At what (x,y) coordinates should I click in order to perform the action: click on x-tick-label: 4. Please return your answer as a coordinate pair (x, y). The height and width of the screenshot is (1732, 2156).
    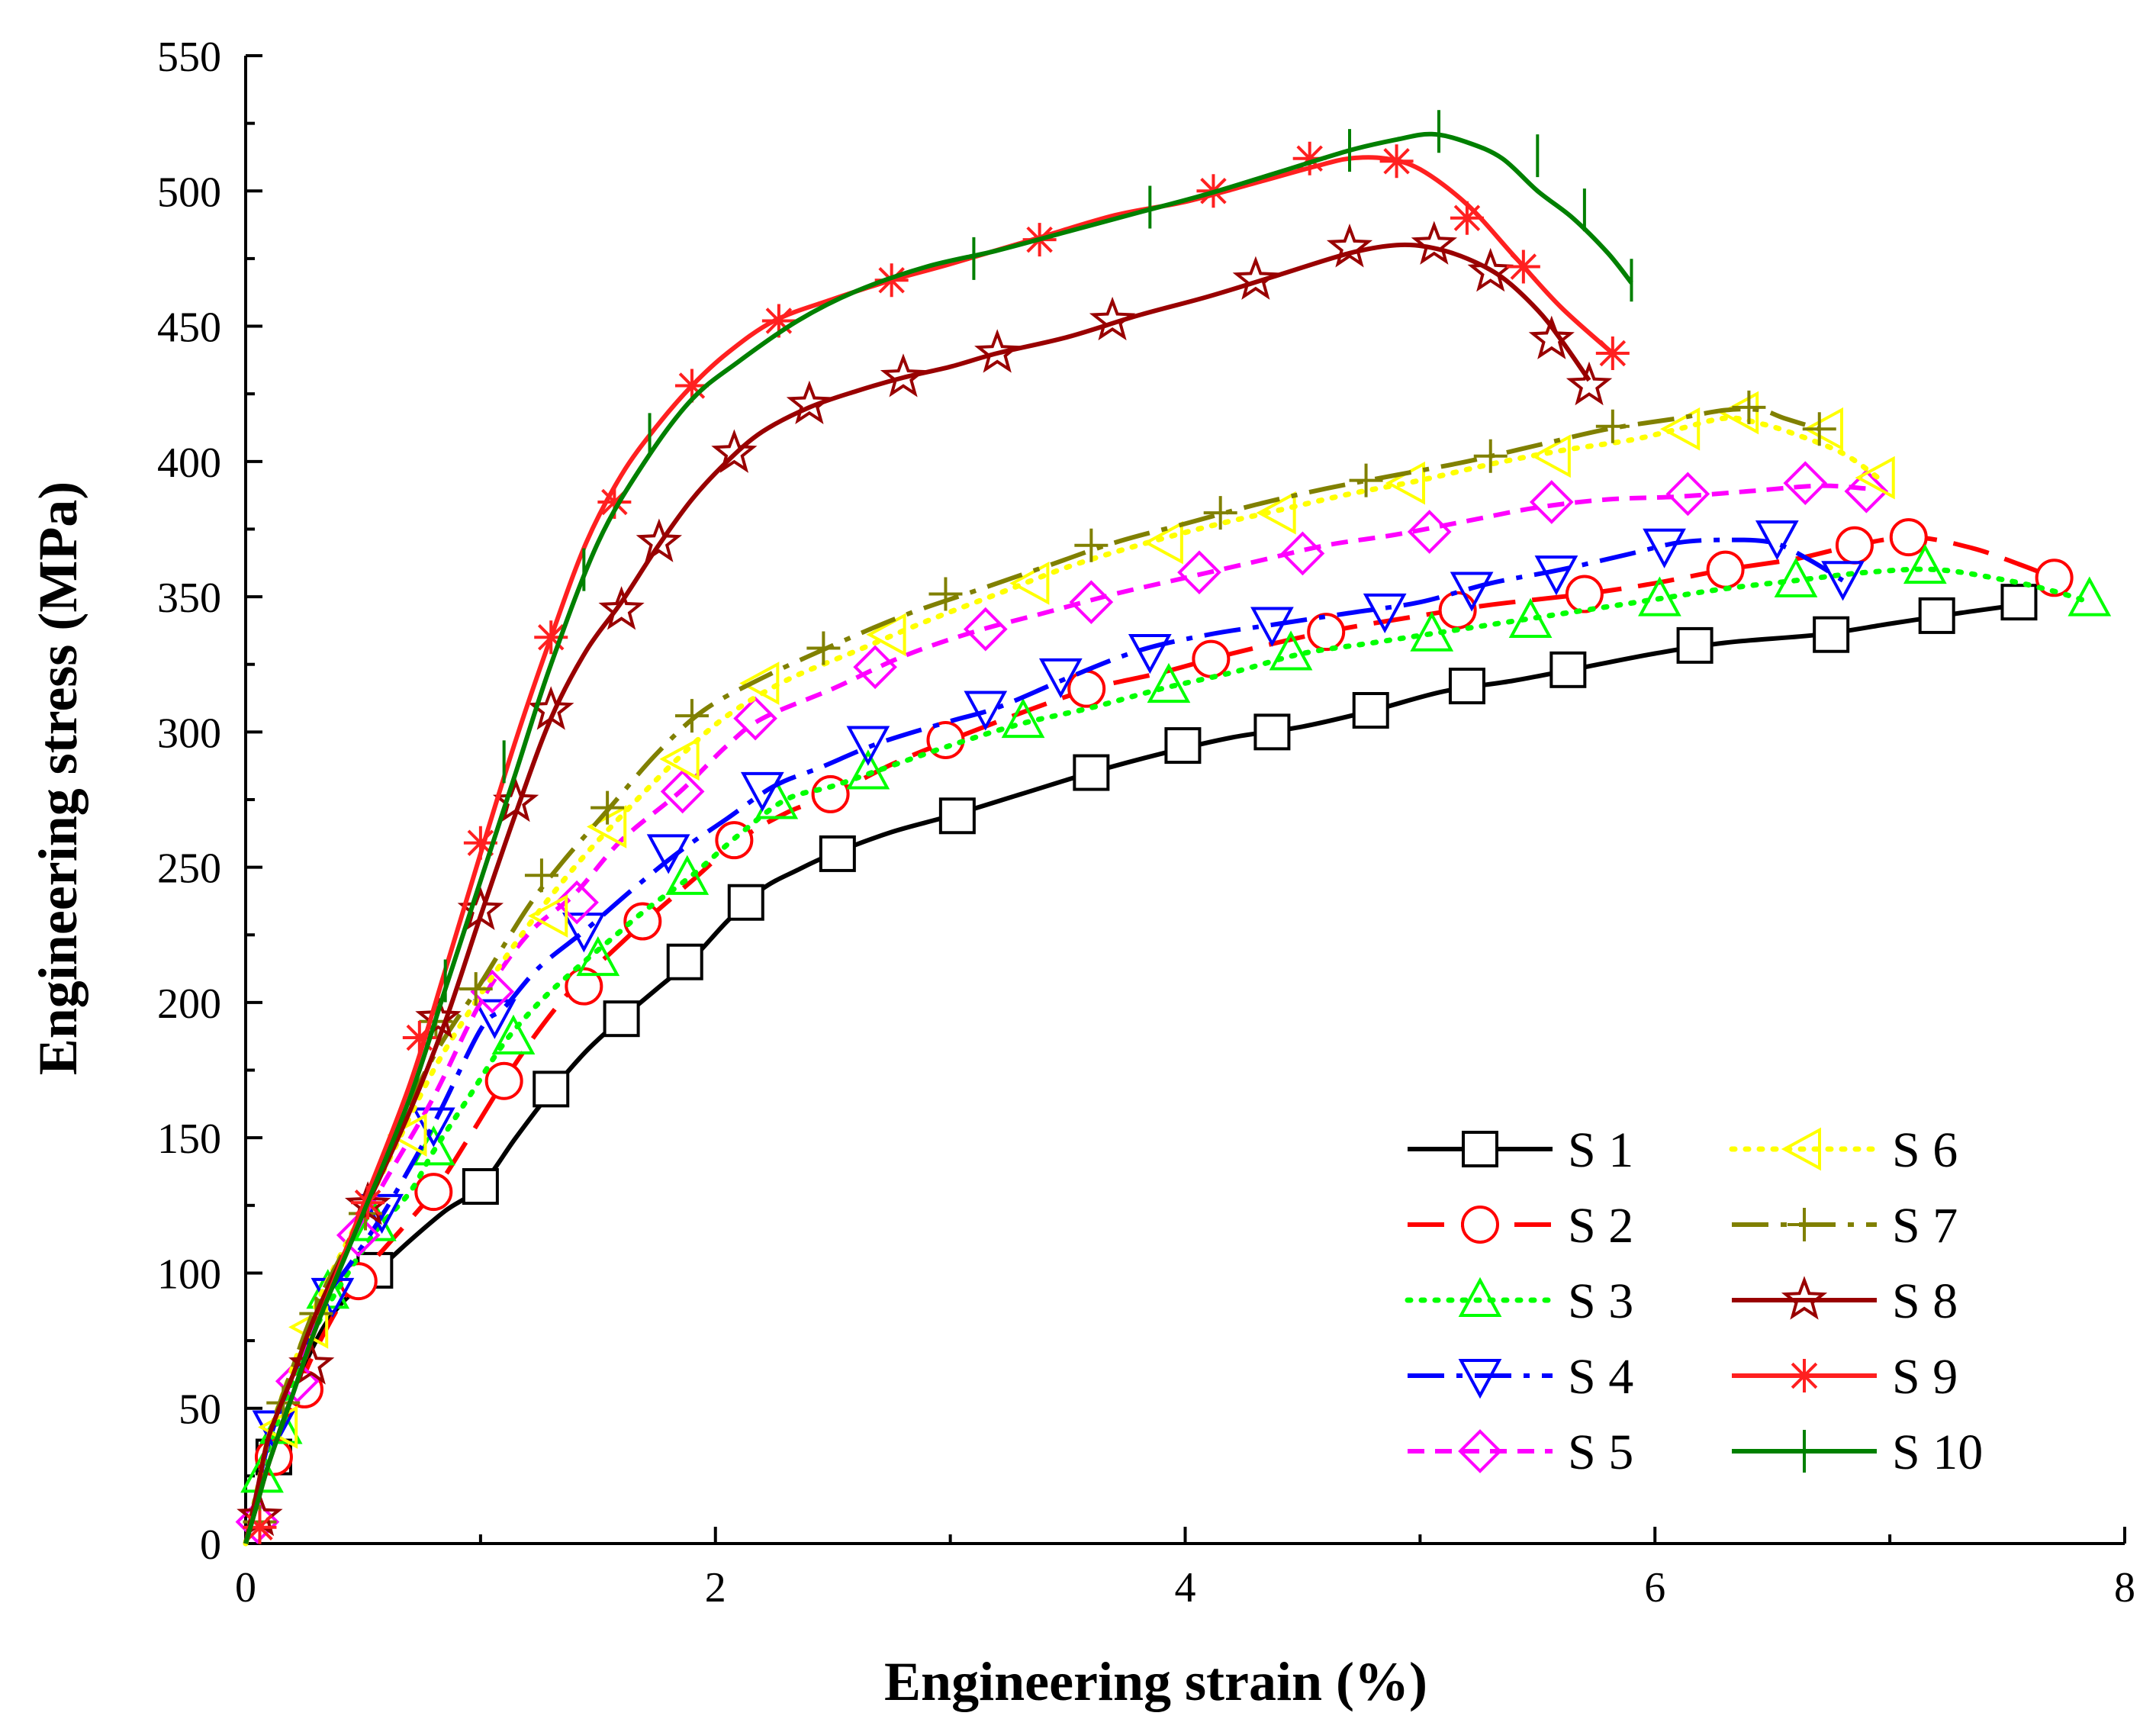
    Looking at the image, I should click on (1185, 1587).